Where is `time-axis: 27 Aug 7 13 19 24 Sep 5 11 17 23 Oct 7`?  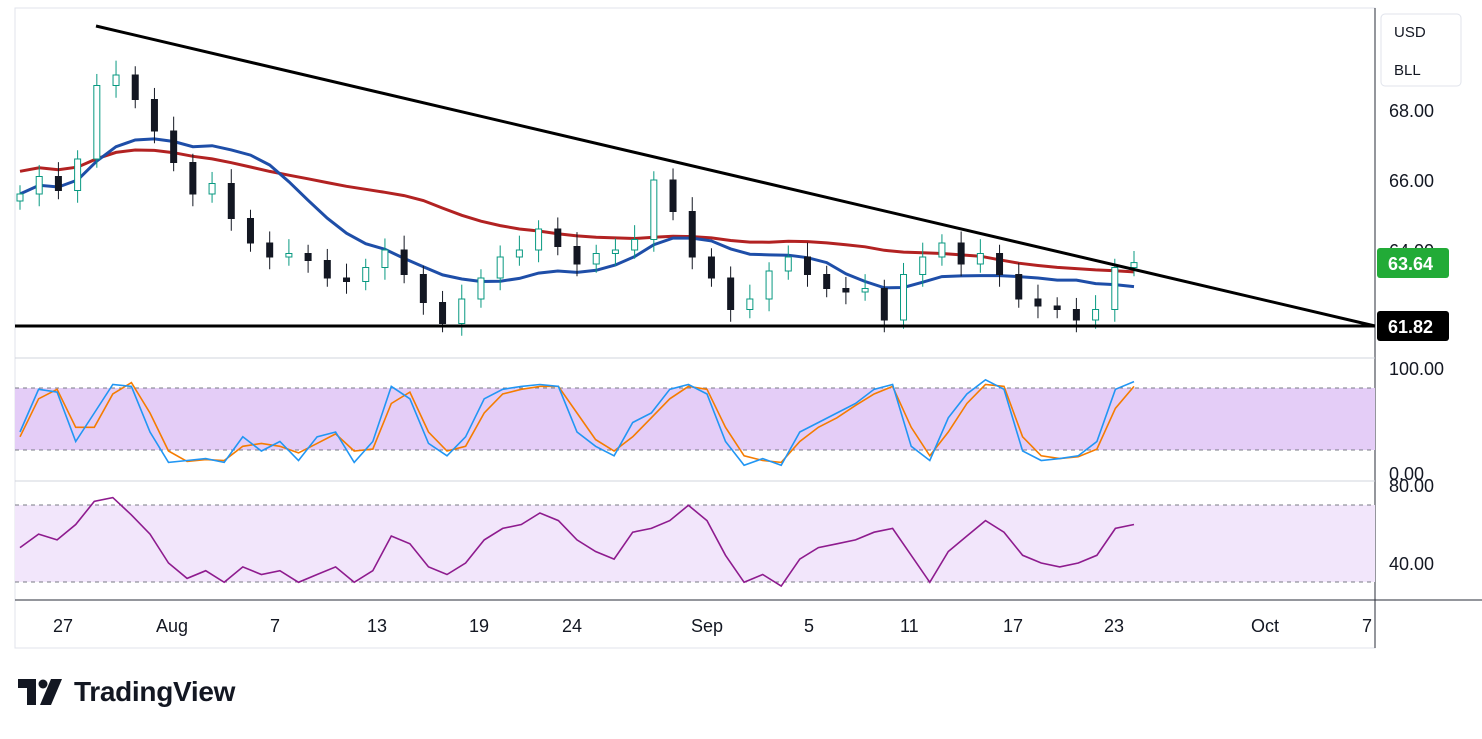
time-axis: 27 Aug 7 13 19 24 Sep 5 11 17 23 Oct 7 is located at coordinates (712, 626).